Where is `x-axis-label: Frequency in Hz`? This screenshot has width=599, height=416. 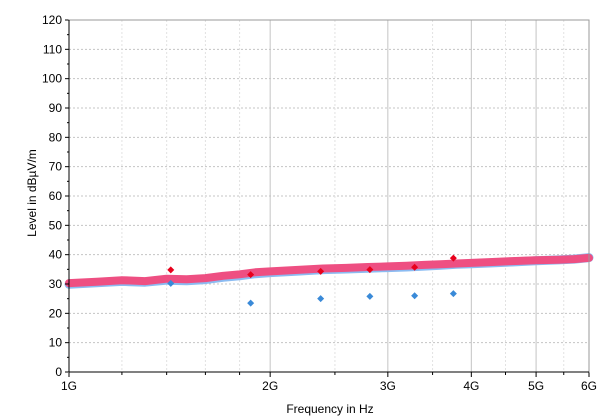 x-axis-label: Frequency in Hz is located at coordinates (329, 409).